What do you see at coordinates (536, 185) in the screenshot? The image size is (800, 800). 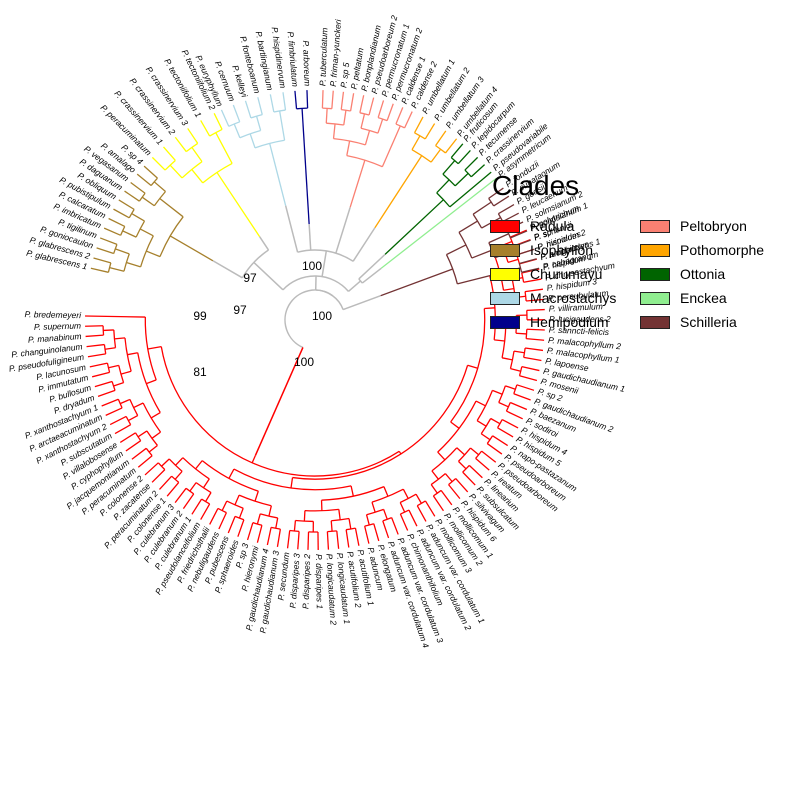 I see `legend-title: Clades` at bounding box center [536, 185].